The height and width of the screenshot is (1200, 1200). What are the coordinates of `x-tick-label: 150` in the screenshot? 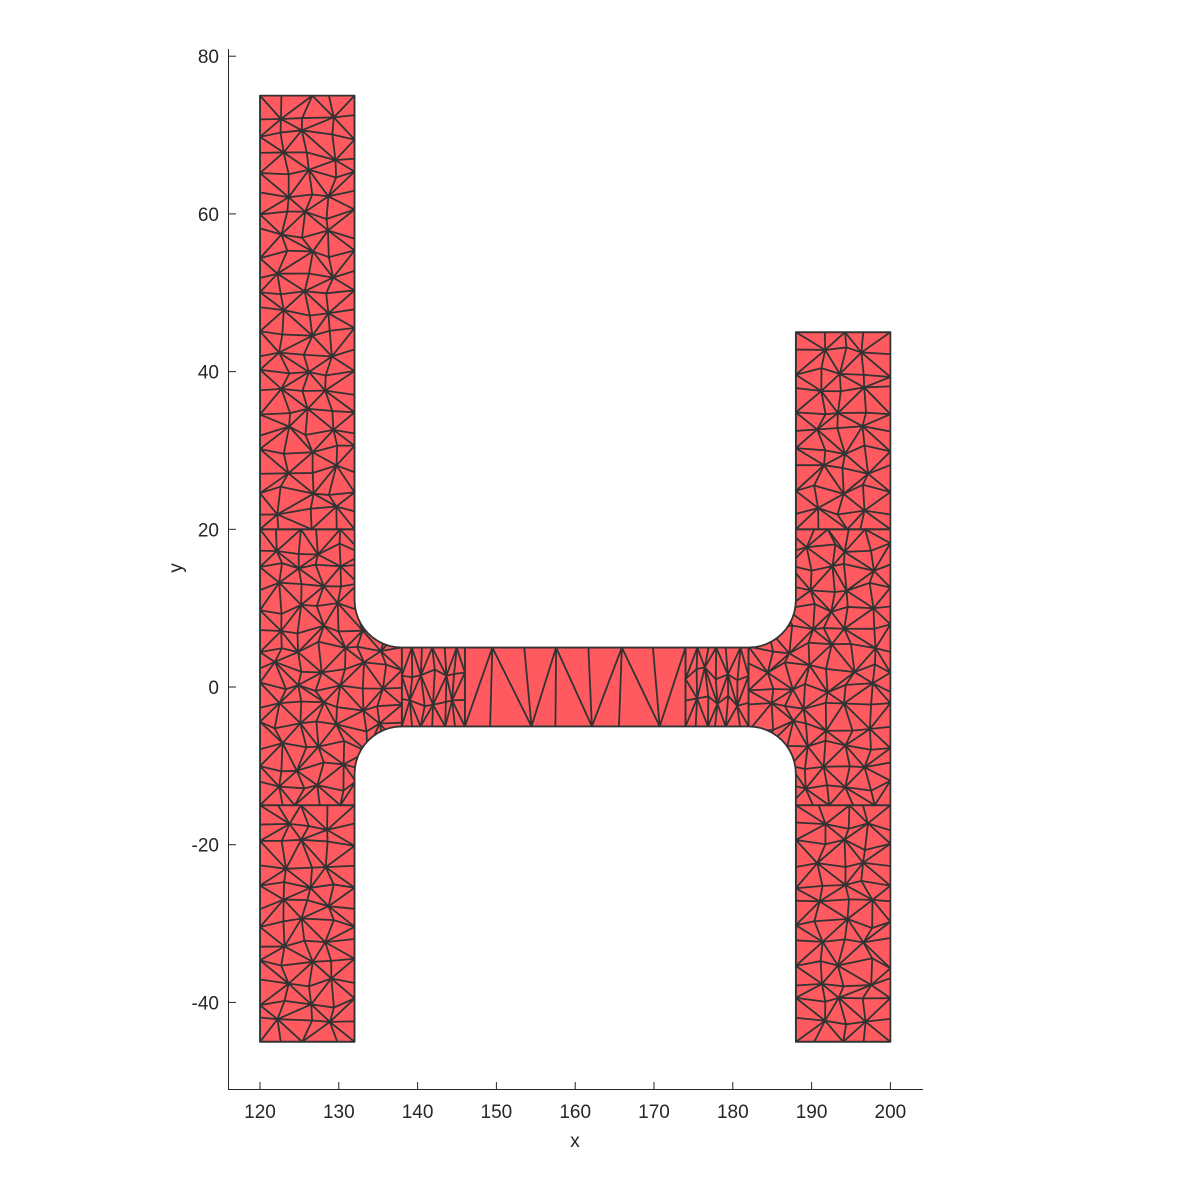 It's located at (497, 1112).